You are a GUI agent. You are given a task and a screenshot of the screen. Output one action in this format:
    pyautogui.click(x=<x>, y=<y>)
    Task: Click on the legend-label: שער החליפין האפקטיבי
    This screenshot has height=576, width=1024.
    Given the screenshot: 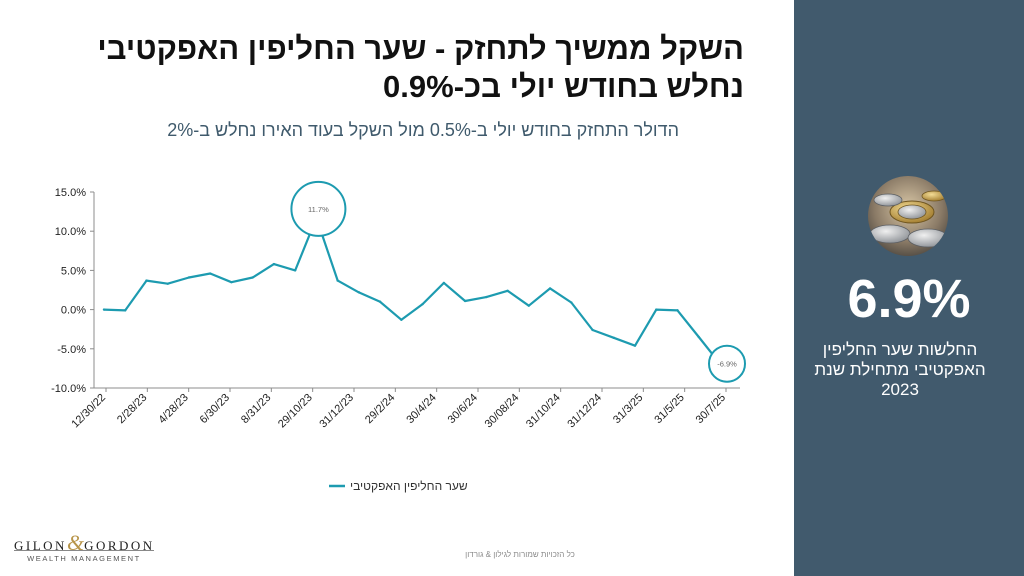 What is the action you would take?
    pyautogui.click(x=409, y=486)
    